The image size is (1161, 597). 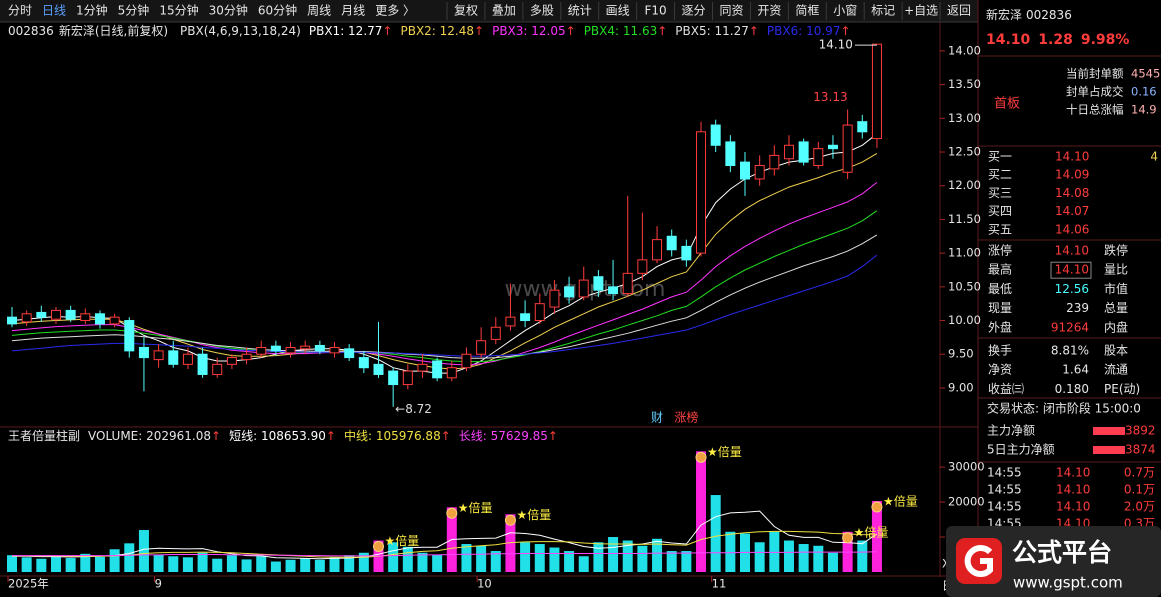 I want to click on toolbar-button: +自选, so click(x=921, y=11).